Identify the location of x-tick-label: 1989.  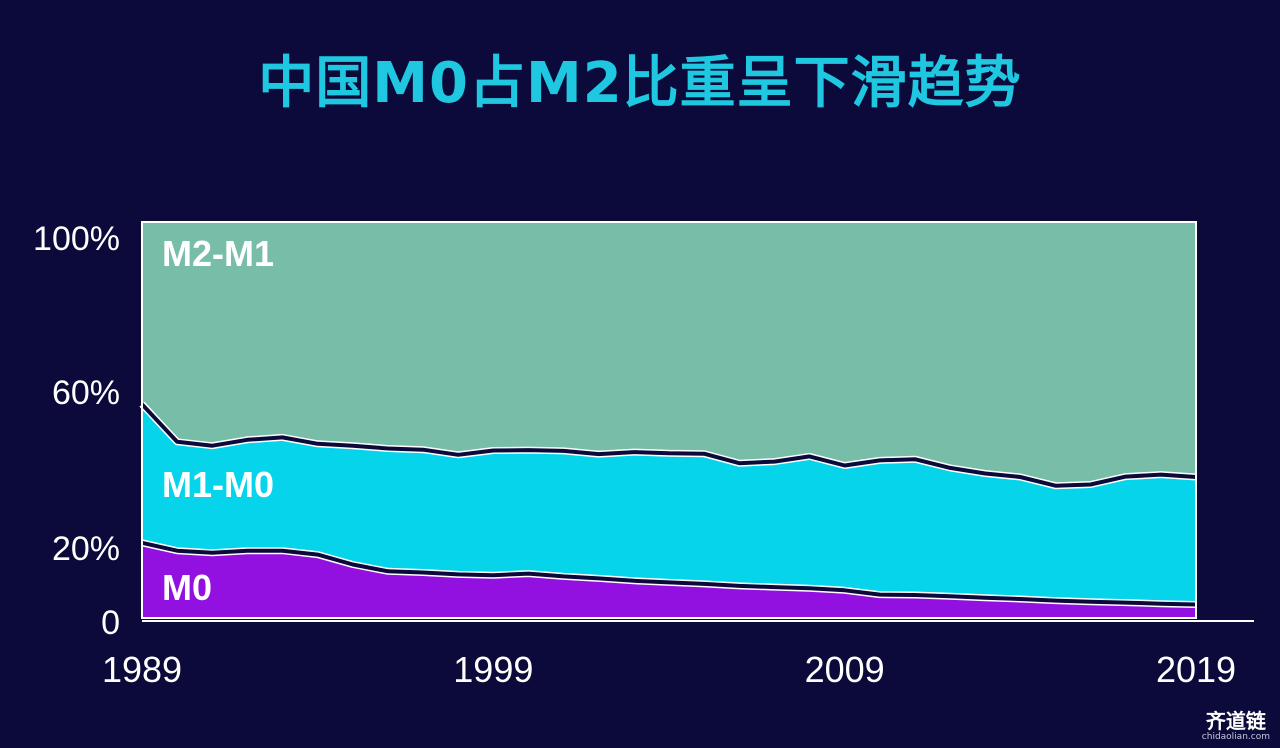
(142, 669).